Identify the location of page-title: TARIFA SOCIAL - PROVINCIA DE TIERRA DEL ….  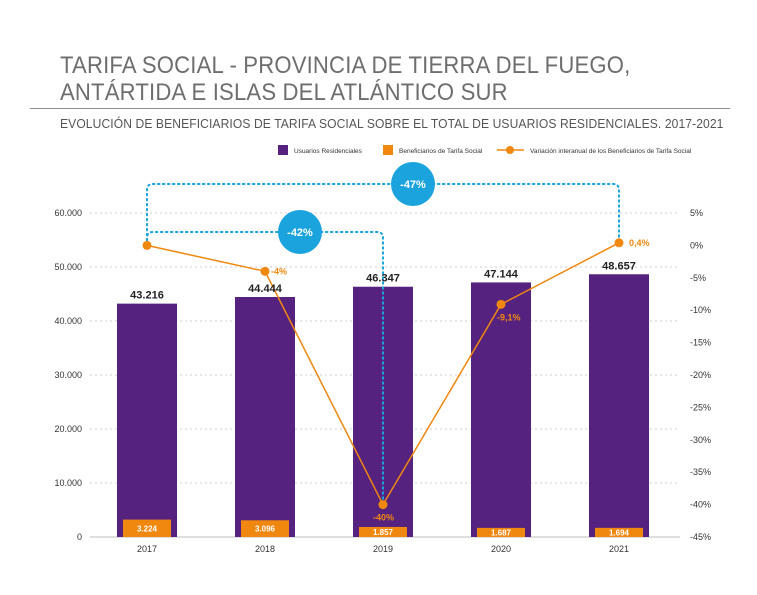
(345, 79).